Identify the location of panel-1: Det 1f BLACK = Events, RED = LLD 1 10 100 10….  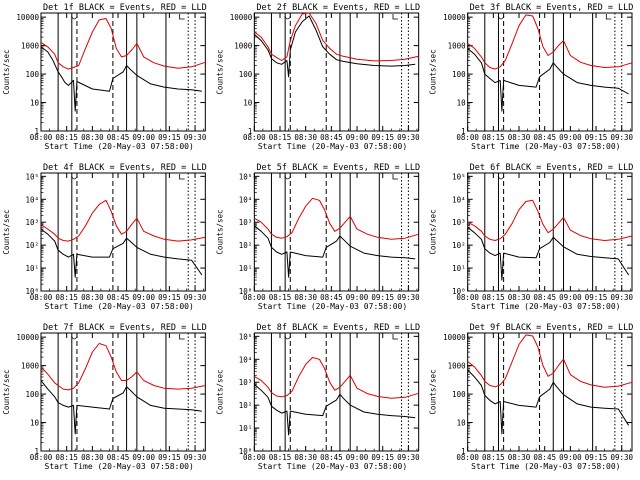
(104, 77).